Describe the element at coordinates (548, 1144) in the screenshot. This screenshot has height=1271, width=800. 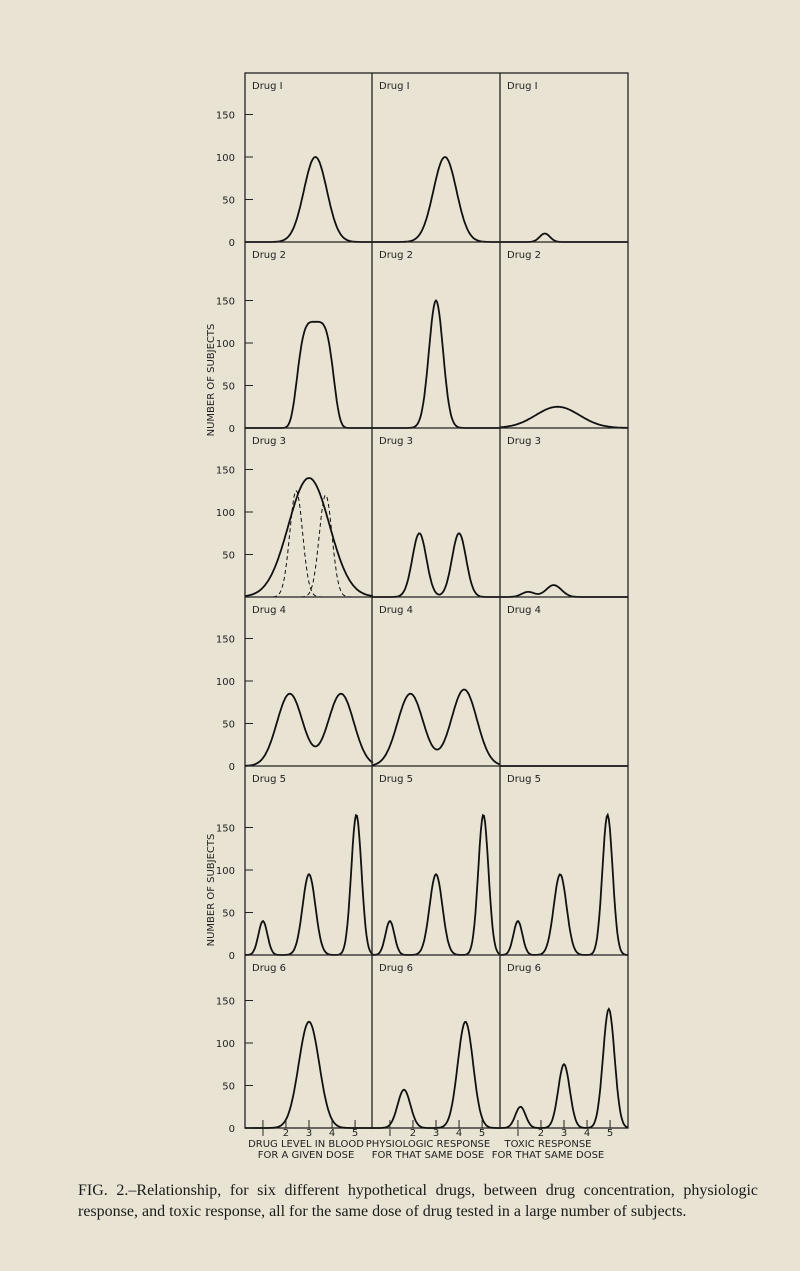
I see `column-title: TOXIC RESPONSE` at that location.